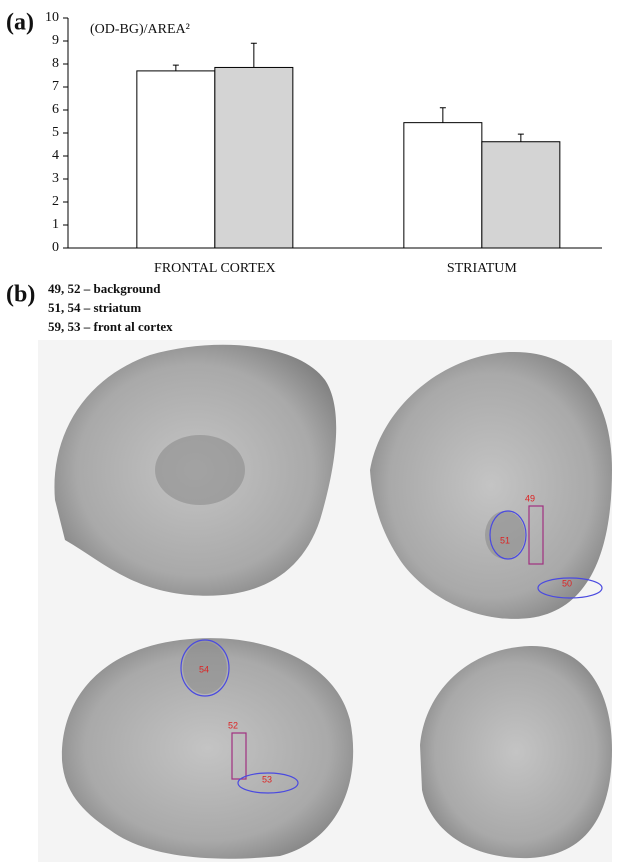 Image resolution: width=622 pixels, height=867 pixels. I want to click on roi-label: 54, so click(204, 669).